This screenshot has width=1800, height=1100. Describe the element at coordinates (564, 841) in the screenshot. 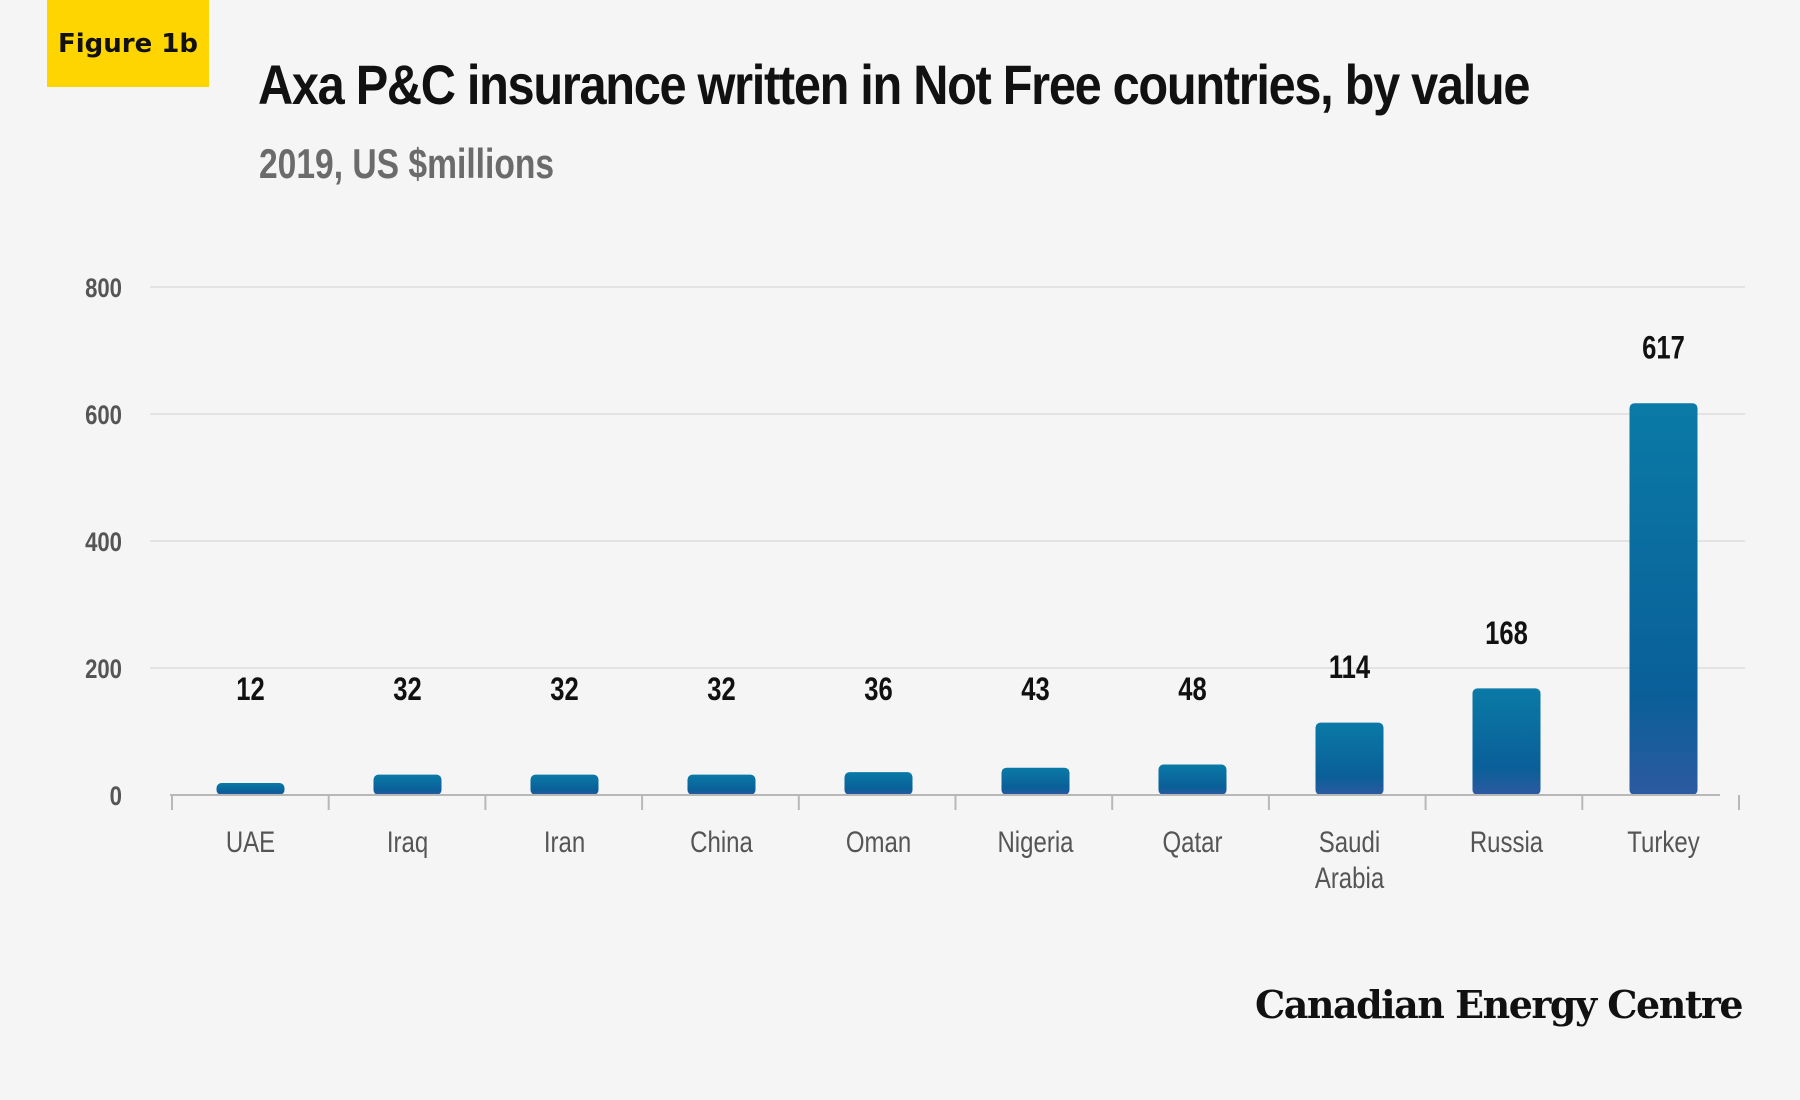

I see `x-tick-label: Iran` at that location.